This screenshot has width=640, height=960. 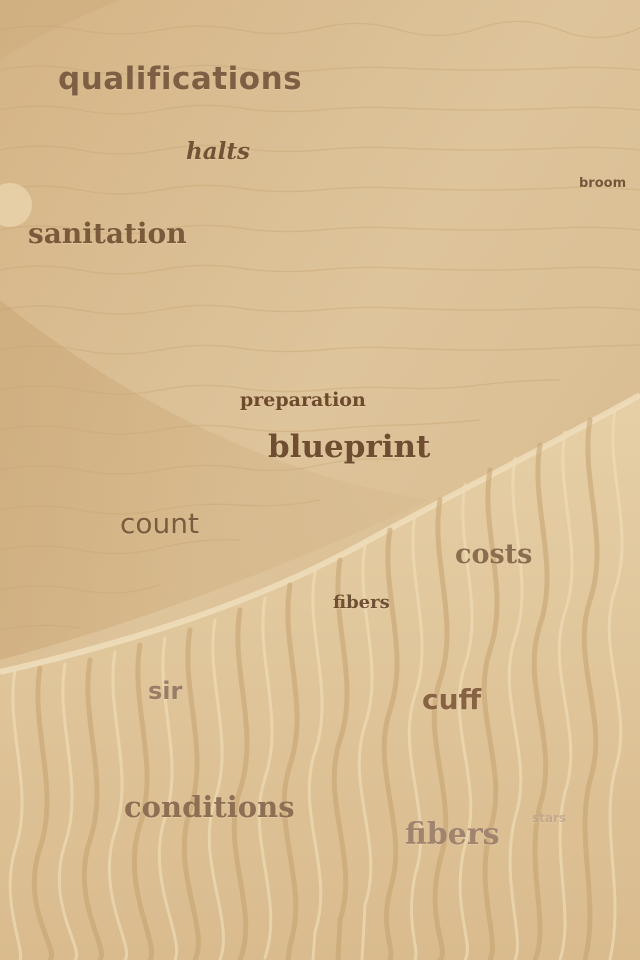 What do you see at coordinates (349, 447) in the screenshot?
I see `word-blueprint: blueprint` at bounding box center [349, 447].